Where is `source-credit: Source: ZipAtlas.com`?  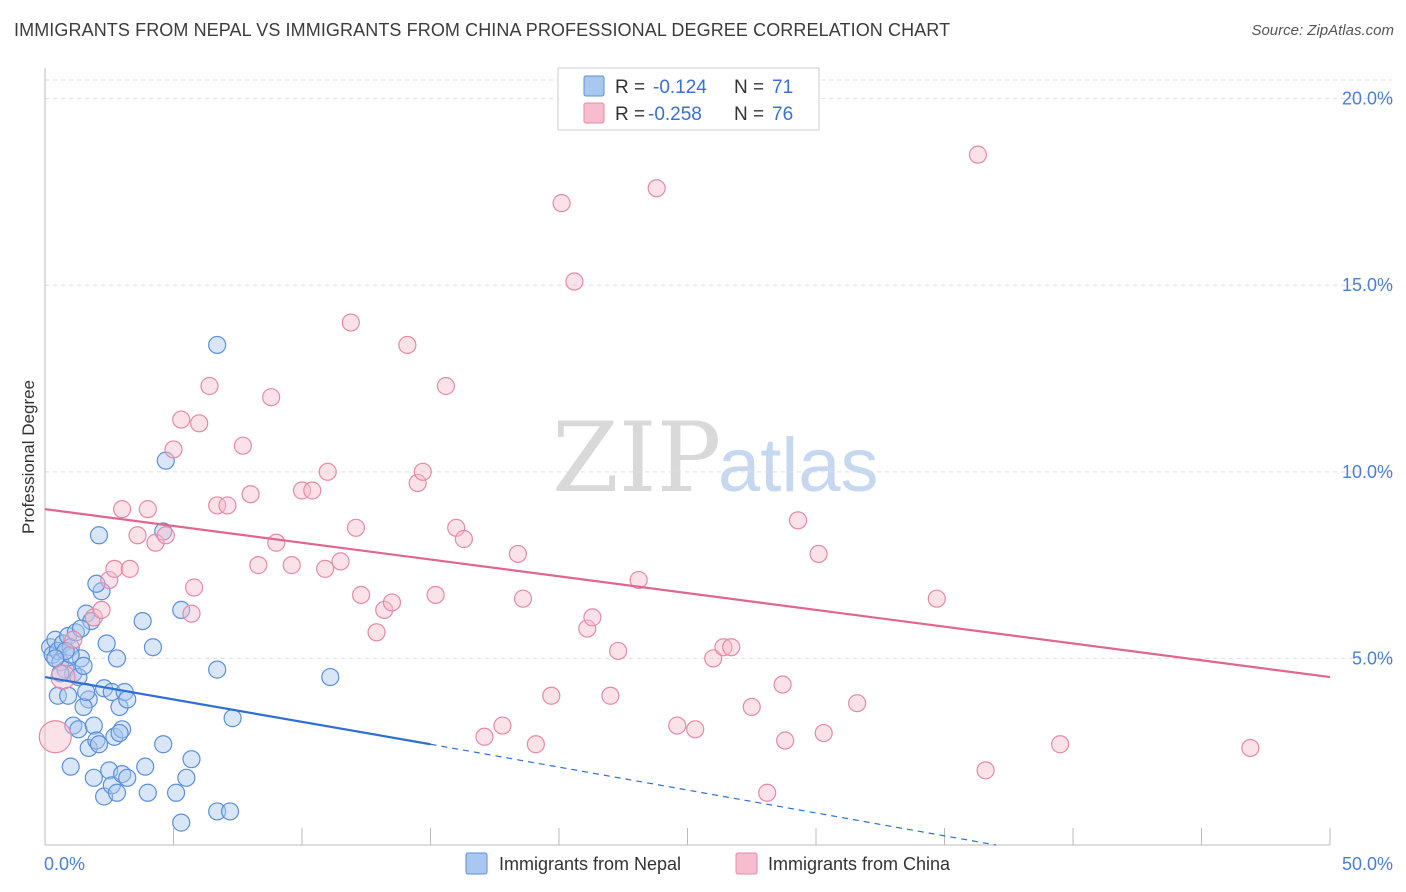 source-credit: Source: ZipAtlas.com is located at coordinates (1322, 30).